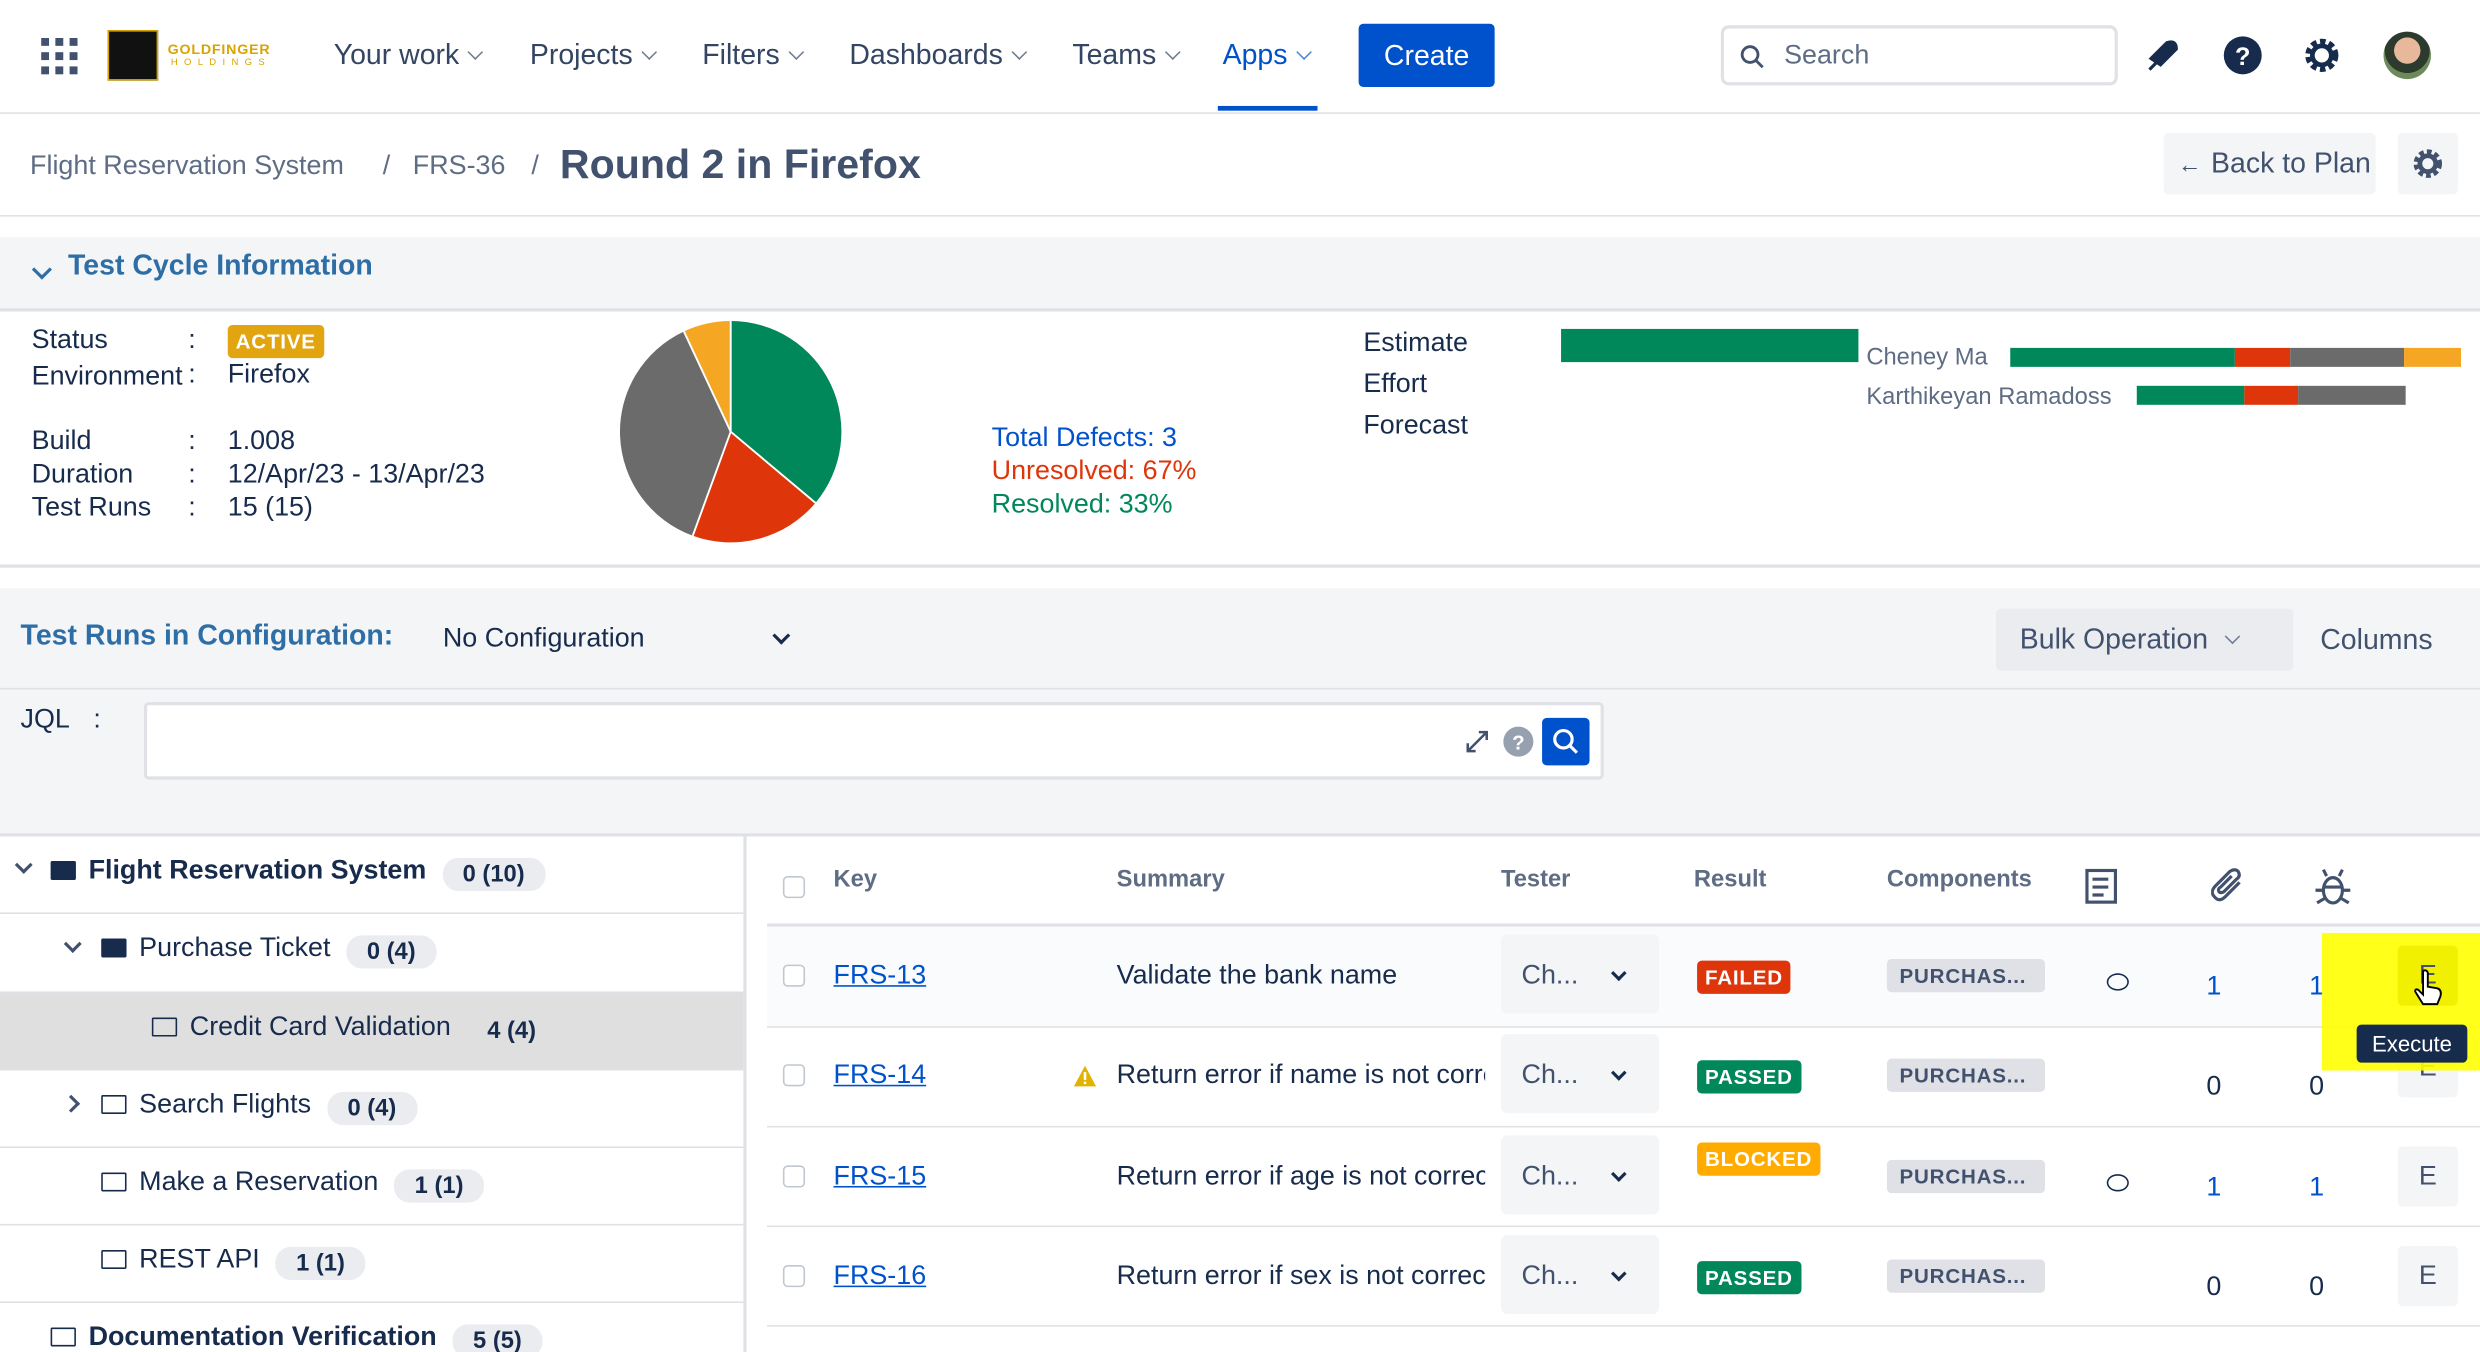 The width and height of the screenshot is (2480, 1352). I want to click on status-badge: ACTIVE, so click(275, 341).